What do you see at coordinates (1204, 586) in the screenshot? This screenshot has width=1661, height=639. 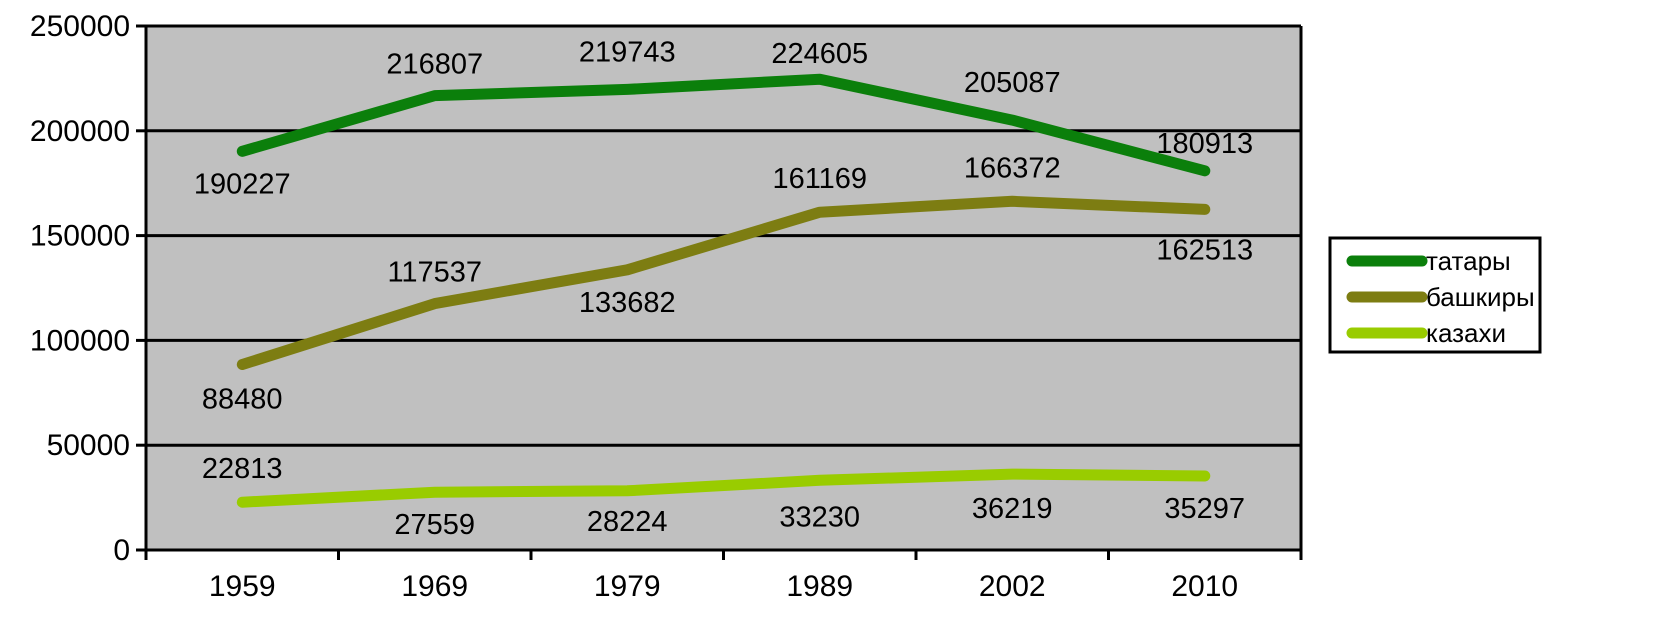 I see `x-tick-label: 2010` at bounding box center [1204, 586].